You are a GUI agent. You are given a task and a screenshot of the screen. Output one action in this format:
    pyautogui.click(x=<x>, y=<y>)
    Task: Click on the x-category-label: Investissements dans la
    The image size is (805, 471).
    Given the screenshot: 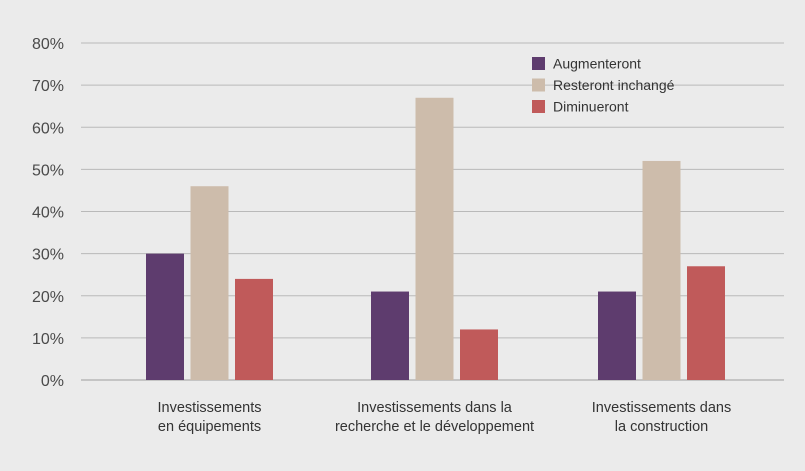 What is the action you would take?
    pyautogui.click(x=435, y=408)
    